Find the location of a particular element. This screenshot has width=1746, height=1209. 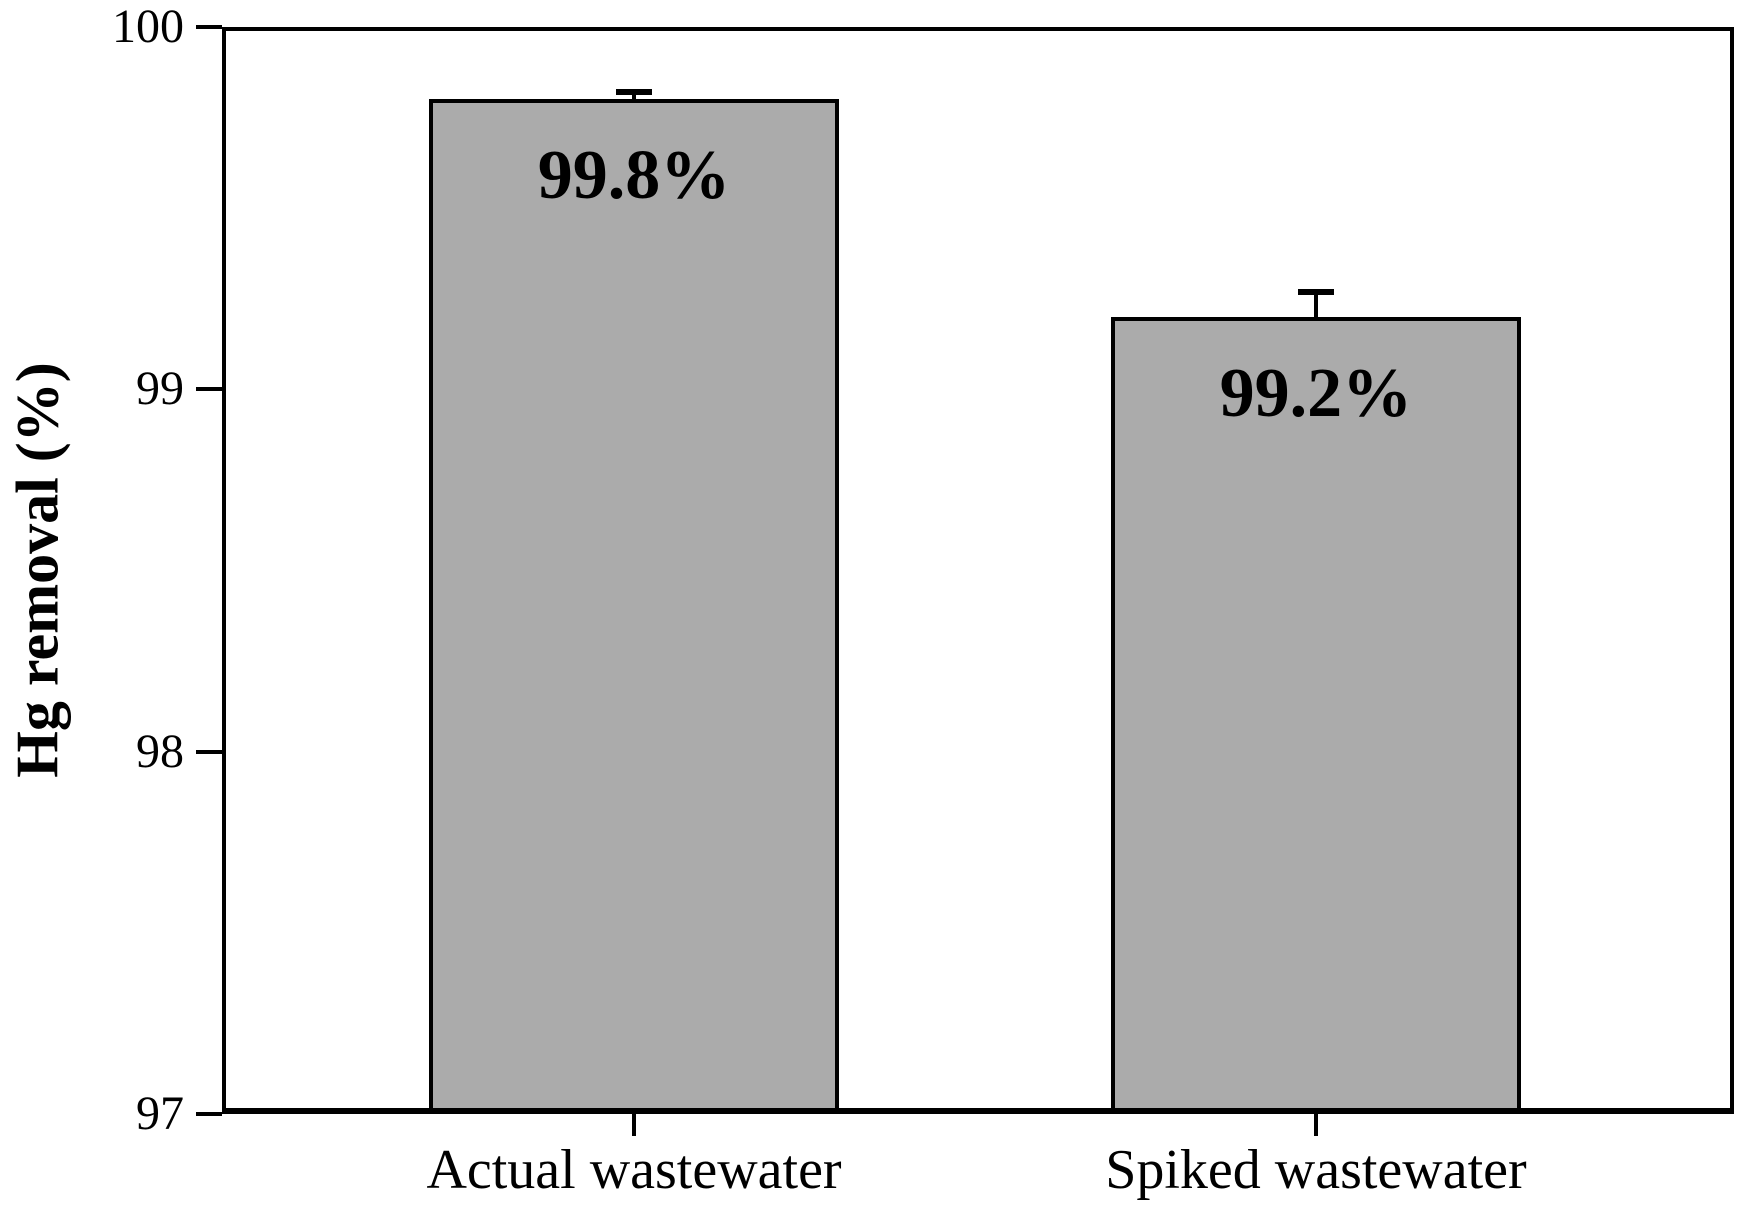

x-category-label: Spiked wastewater is located at coordinates (1316, 1170).